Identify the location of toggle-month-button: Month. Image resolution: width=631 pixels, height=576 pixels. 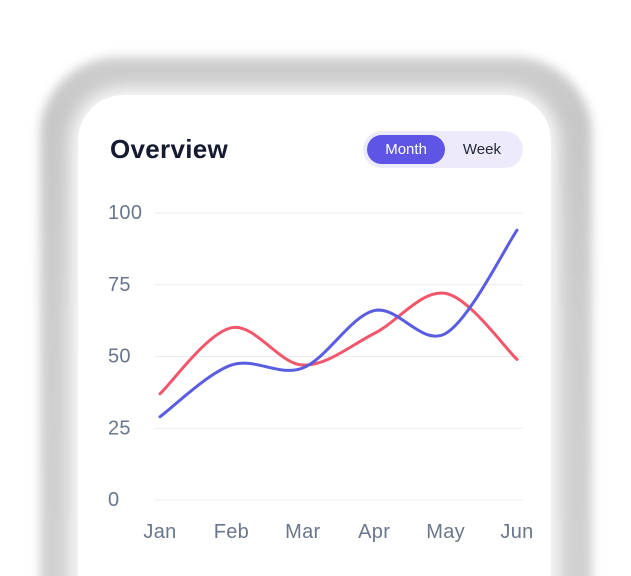
(406, 149).